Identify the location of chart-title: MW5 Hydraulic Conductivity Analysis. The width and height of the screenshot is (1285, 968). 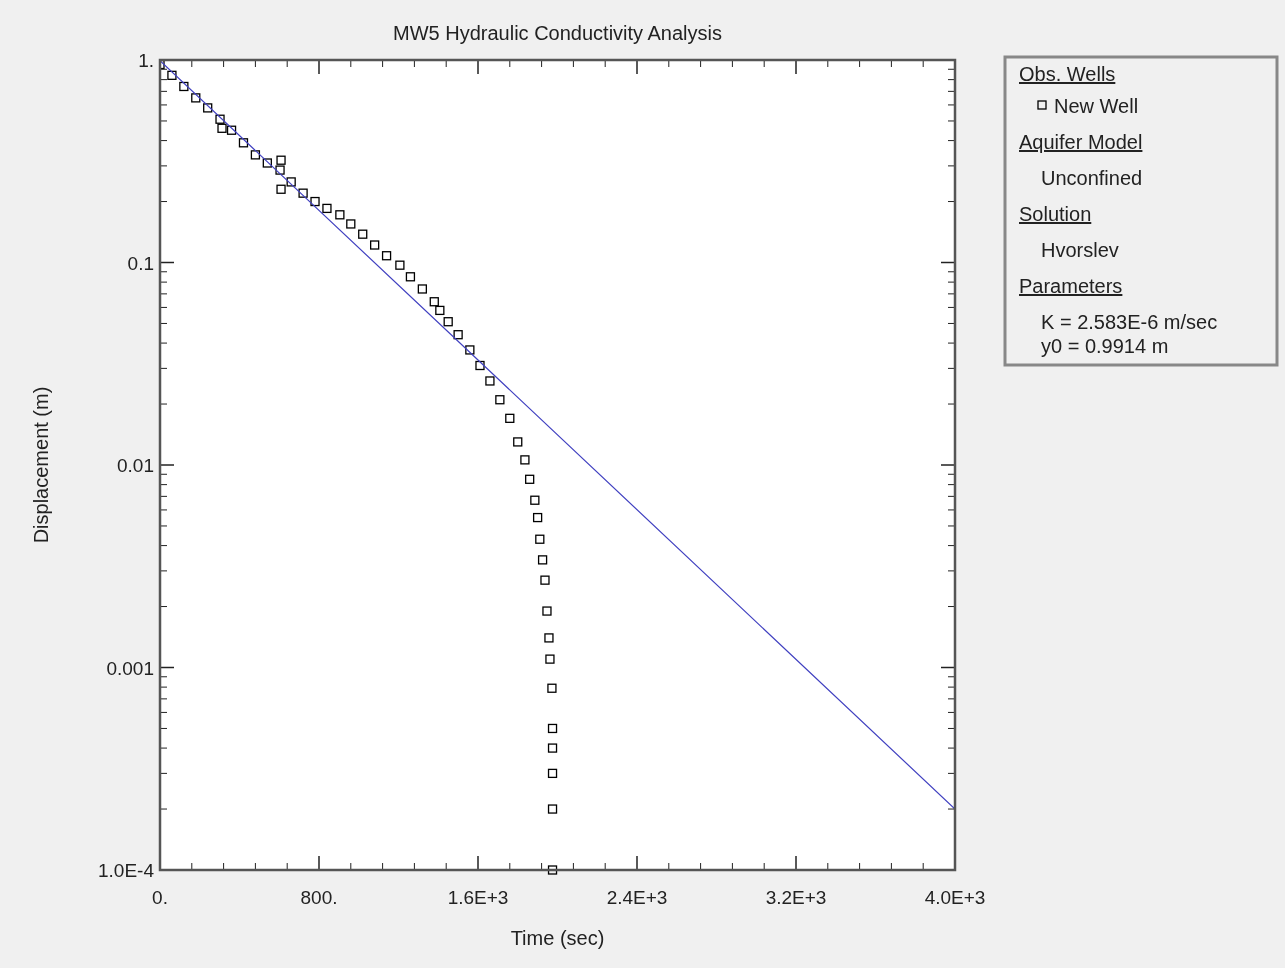
(557, 33).